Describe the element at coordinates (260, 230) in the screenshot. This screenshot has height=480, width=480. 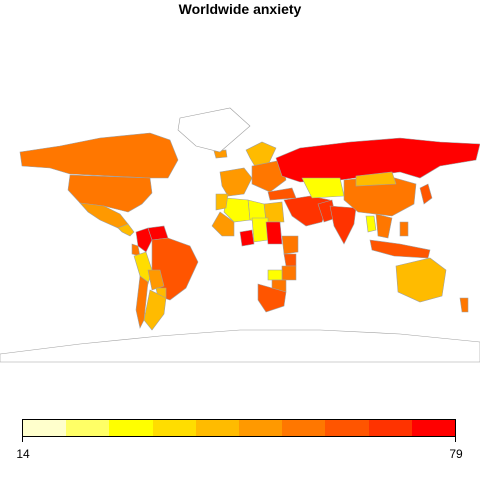
I see `region-chad` at that location.